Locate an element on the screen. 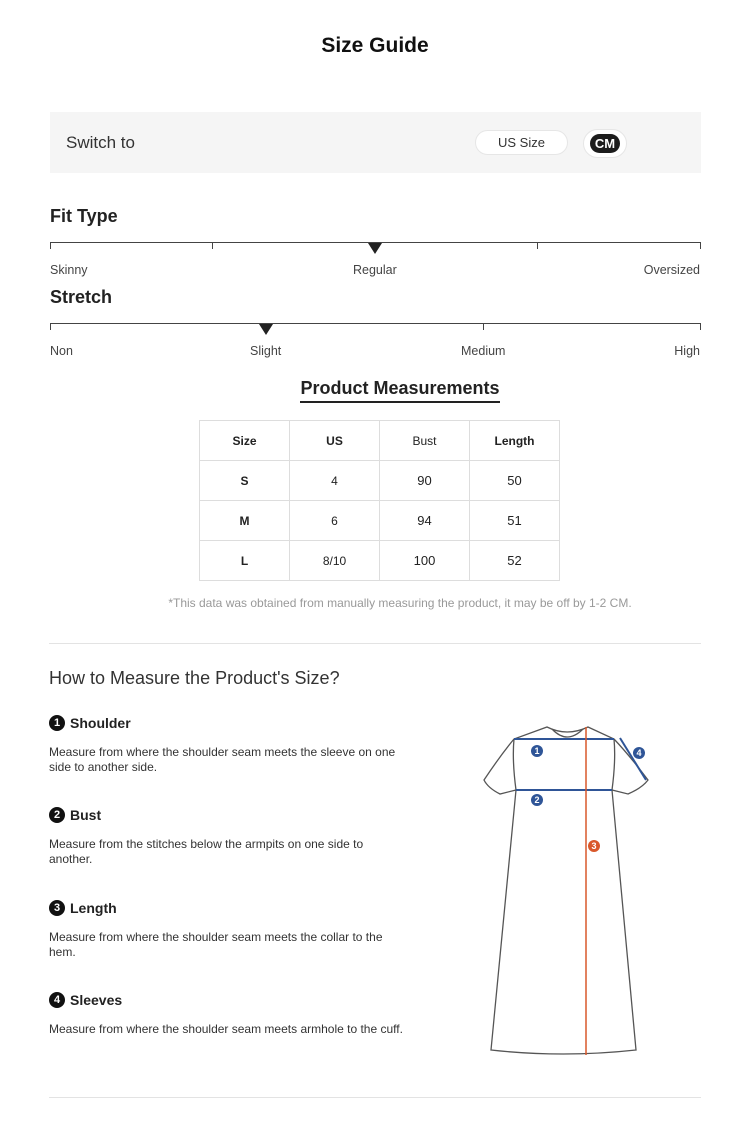 The height and width of the screenshot is (1124, 750). how-to-measure-title: How to Measure the Product's Size? is located at coordinates (194, 678).